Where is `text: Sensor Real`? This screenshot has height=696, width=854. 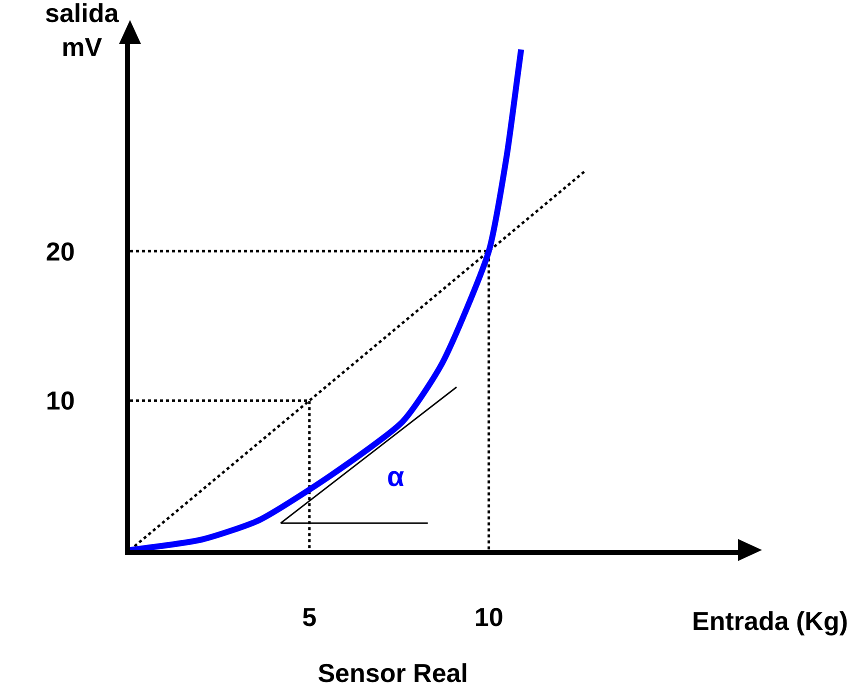
text: Sensor Real is located at coordinates (393, 673).